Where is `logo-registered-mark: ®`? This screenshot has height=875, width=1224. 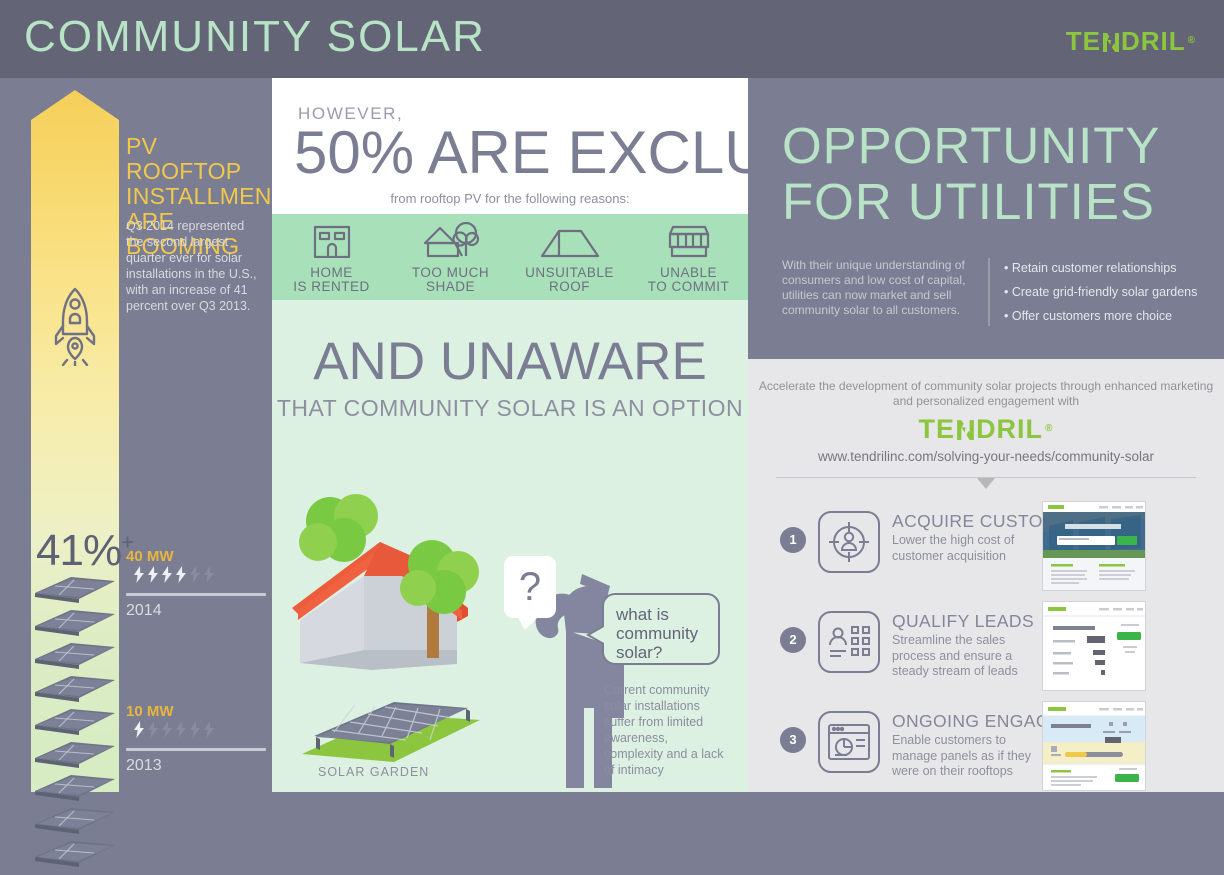
logo-registered-mark: ® is located at coordinates (1191, 40).